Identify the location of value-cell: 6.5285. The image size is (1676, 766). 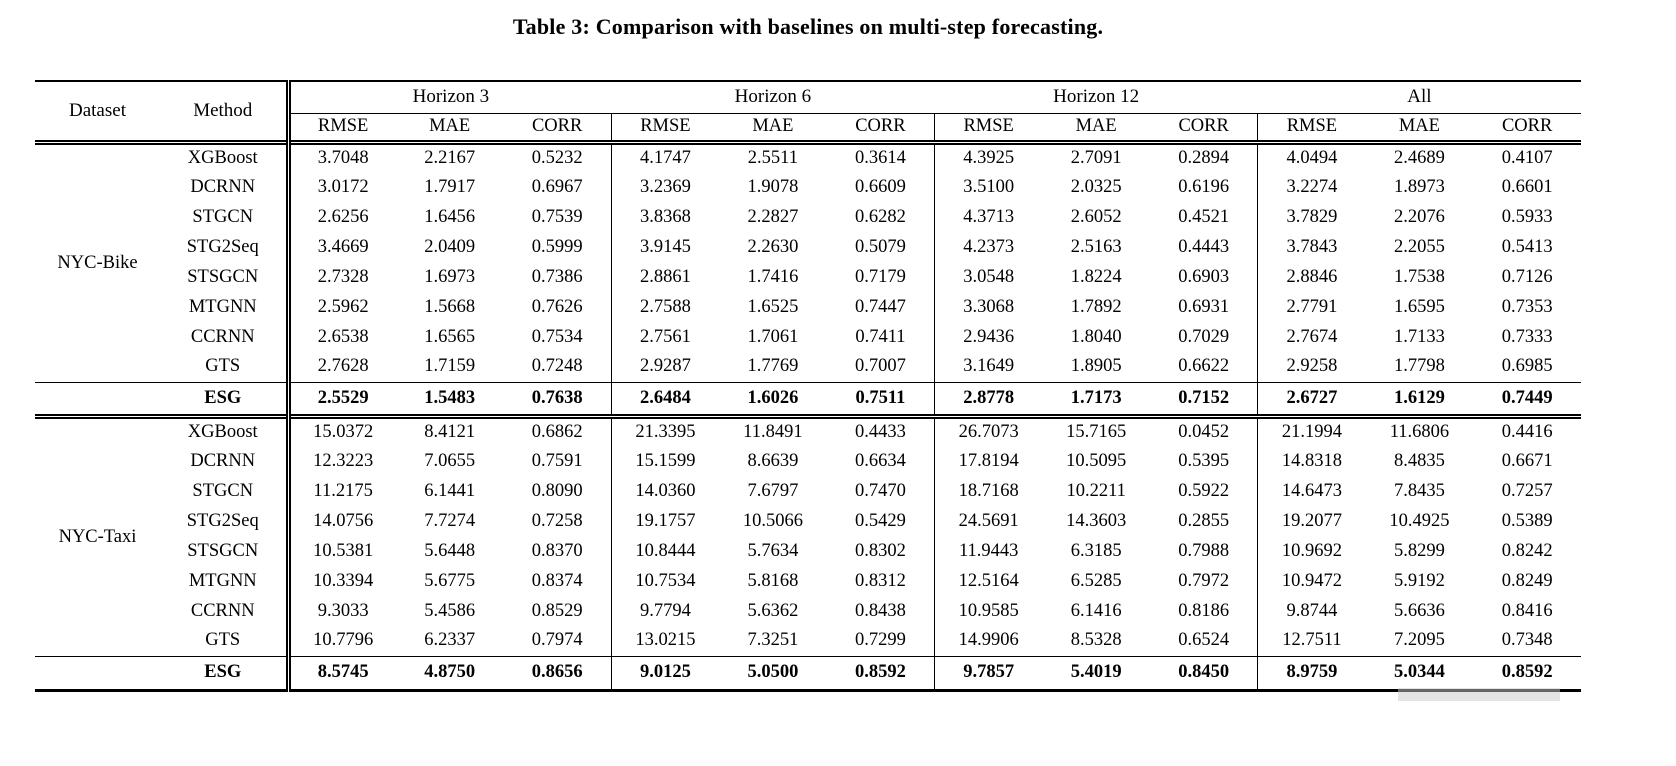
(1096, 580).